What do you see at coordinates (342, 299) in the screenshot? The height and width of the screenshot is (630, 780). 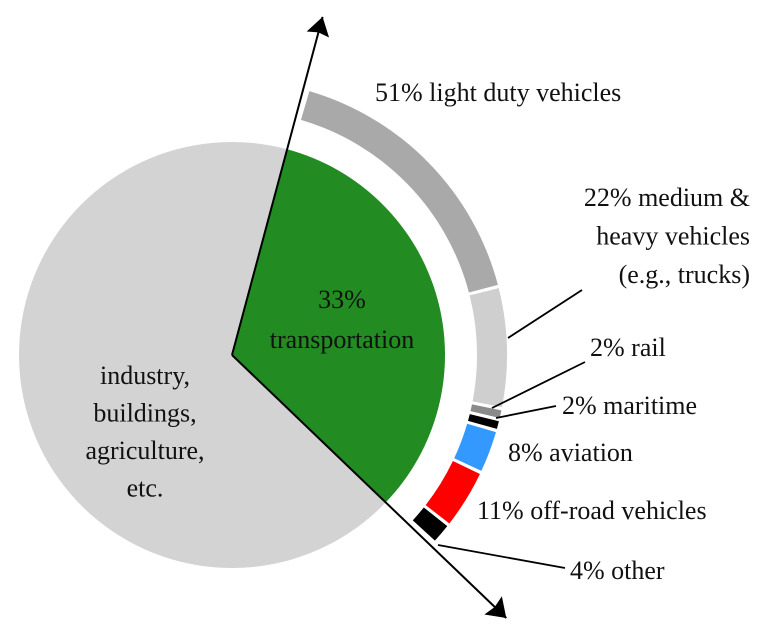 I see `value-label: 33%` at bounding box center [342, 299].